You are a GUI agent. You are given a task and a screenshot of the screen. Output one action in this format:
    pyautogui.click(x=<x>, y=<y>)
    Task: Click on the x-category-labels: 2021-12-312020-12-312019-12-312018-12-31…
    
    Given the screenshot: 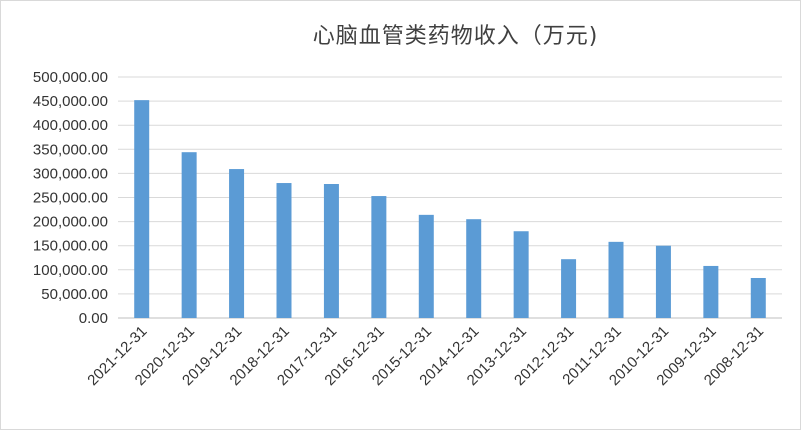 What is the action you would take?
    pyautogui.click(x=425, y=356)
    